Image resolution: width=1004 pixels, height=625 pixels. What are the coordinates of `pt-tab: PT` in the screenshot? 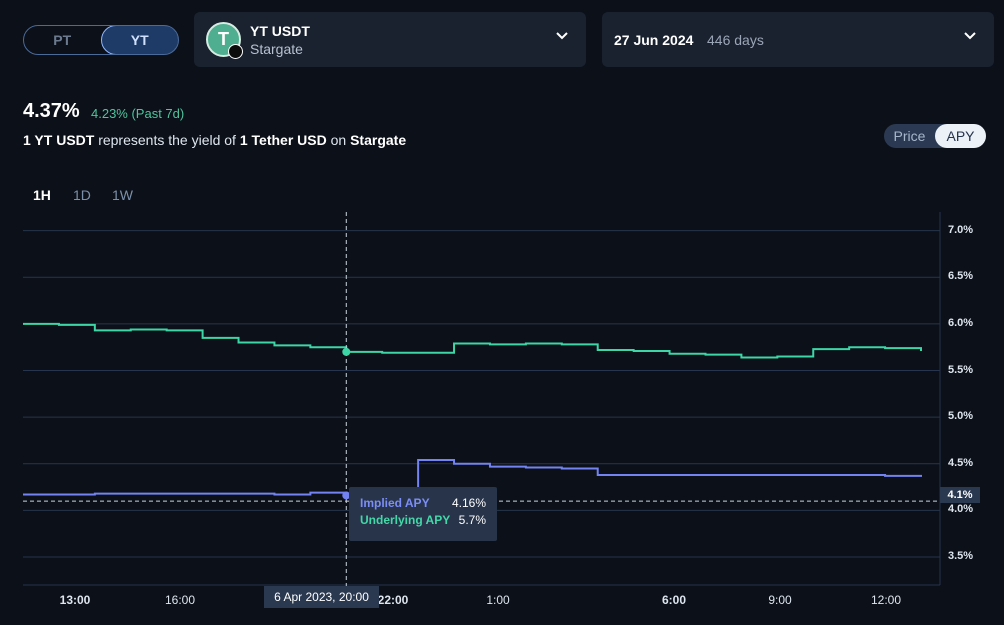 It's located at (62, 40).